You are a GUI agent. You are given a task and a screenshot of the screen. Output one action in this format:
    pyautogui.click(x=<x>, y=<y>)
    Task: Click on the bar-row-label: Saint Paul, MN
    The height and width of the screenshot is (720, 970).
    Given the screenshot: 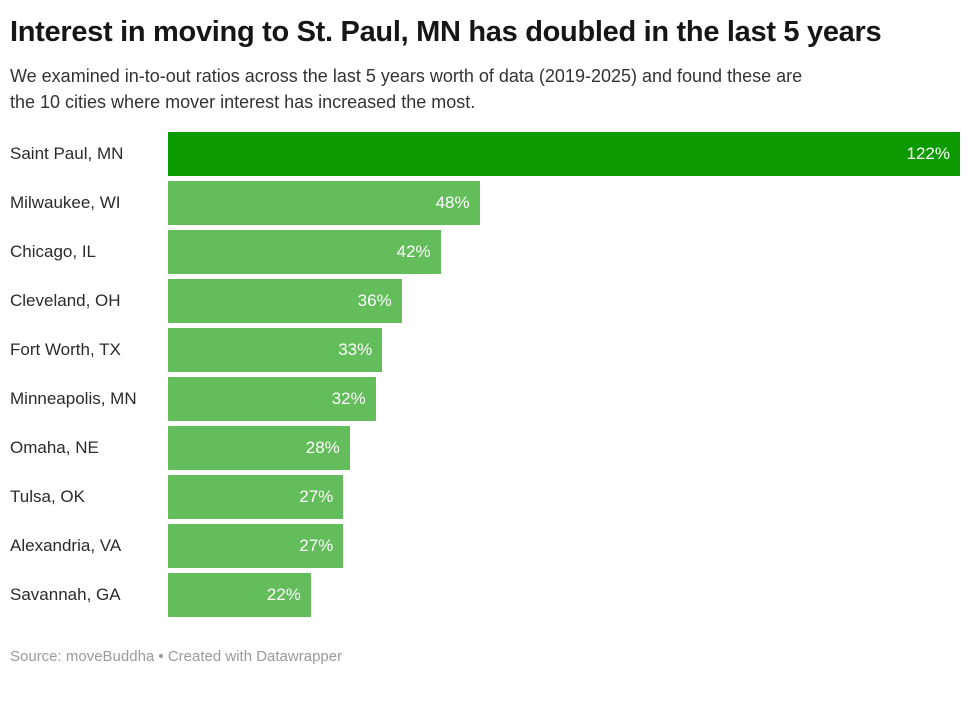 What is the action you would take?
    pyautogui.click(x=67, y=154)
    